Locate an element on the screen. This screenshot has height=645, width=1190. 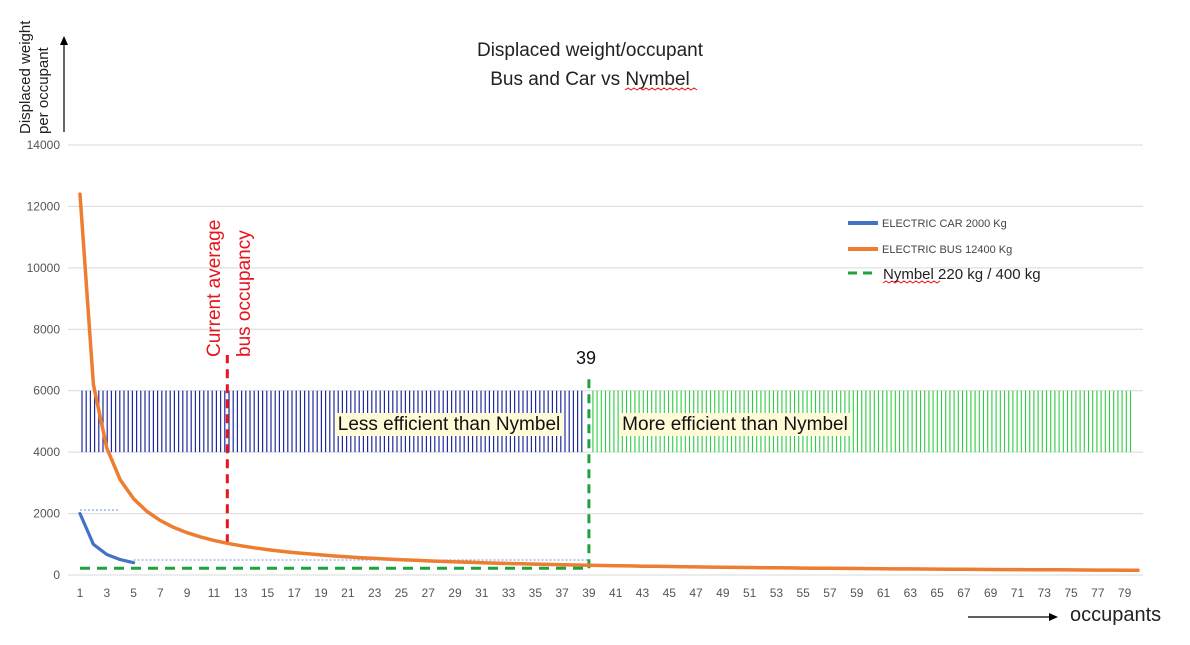
legend-label-nymbel: Nymbel 220 kg / 400 kg is located at coordinates (962, 274).